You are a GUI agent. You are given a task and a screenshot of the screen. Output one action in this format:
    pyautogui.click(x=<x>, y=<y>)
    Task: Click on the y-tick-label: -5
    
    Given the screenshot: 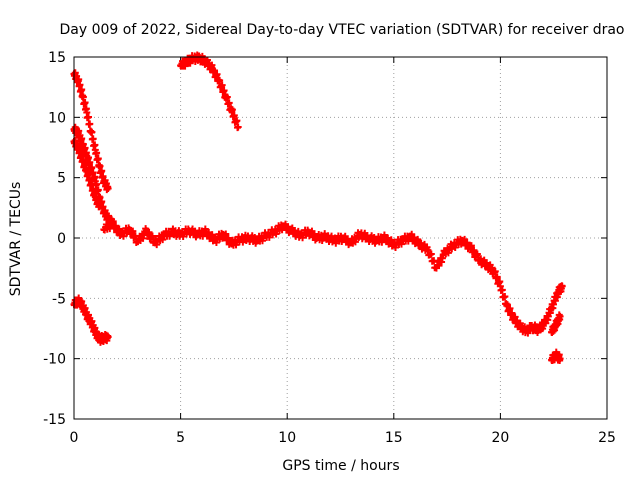 What is the action you would take?
    pyautogui.click(x=59, y=299)
    